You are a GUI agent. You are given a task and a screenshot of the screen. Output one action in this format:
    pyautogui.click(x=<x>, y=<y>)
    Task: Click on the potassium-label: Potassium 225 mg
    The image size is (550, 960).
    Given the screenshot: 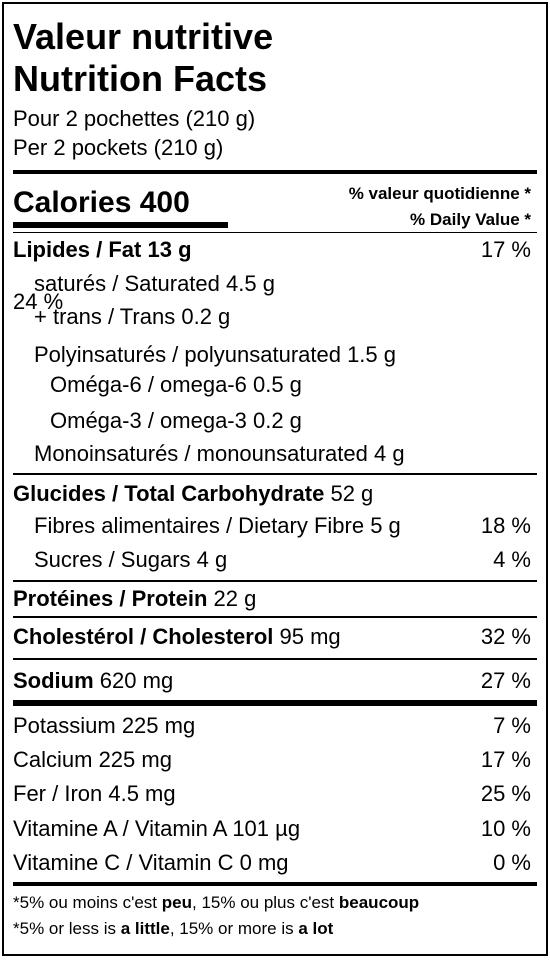 What is the action you would take?
    pyautogui.click(x=104, y=725)
    